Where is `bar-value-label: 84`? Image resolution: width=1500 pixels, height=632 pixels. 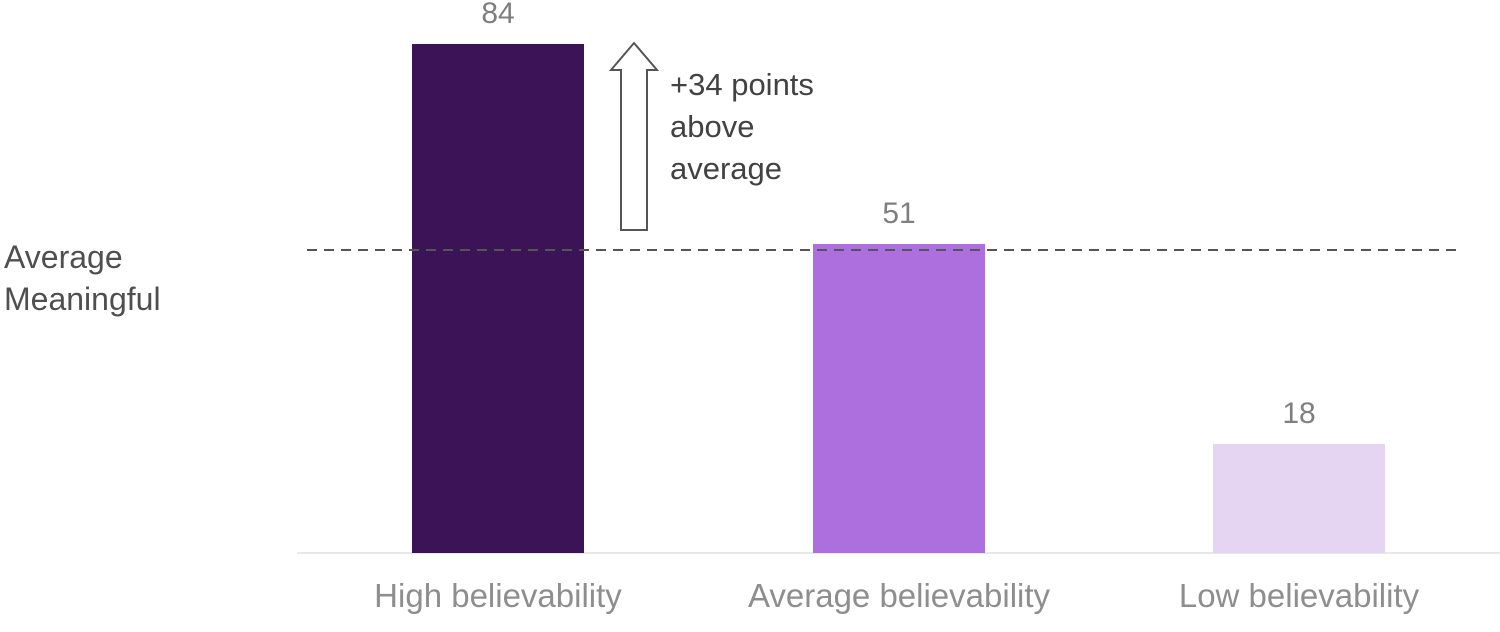
bar-value-label: 84 is located at coordinates (498, 15).